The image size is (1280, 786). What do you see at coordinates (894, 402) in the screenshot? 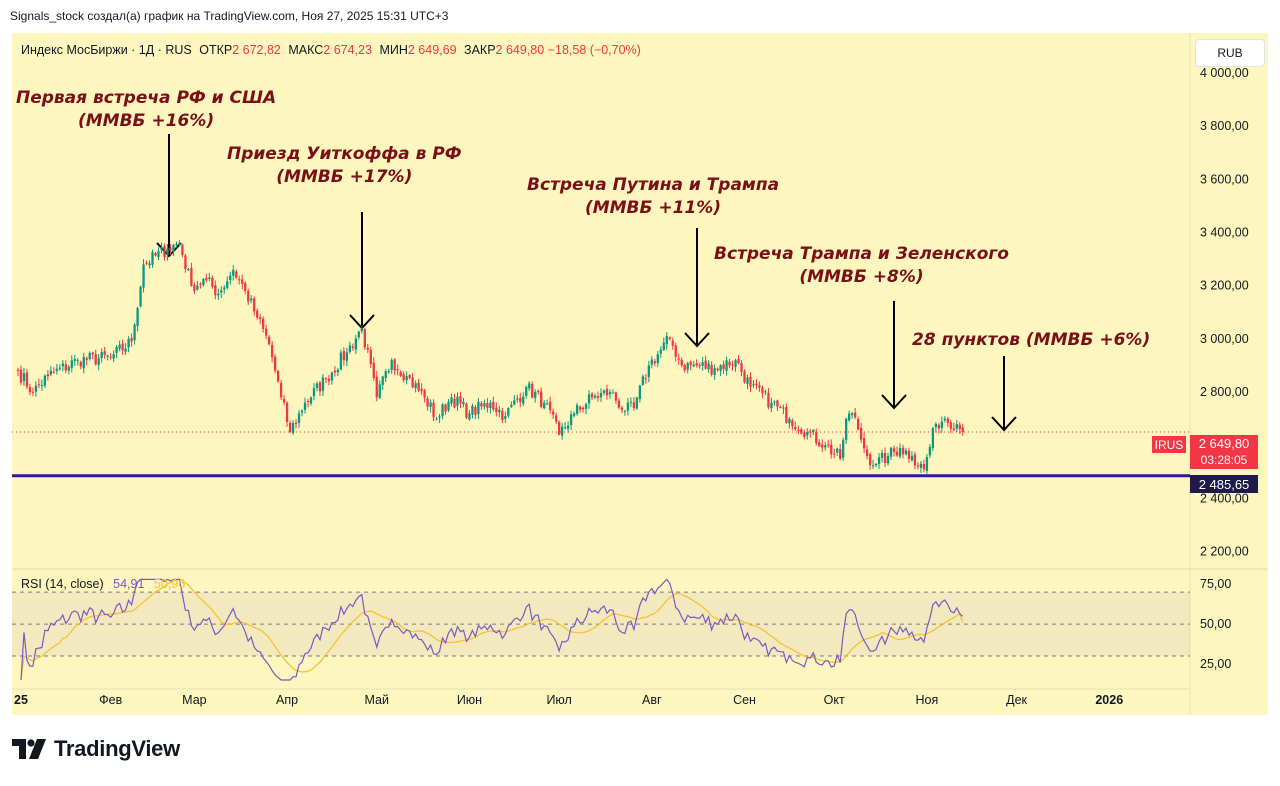
I see `annotation-arrowhead` at bounding box center [894, 402].